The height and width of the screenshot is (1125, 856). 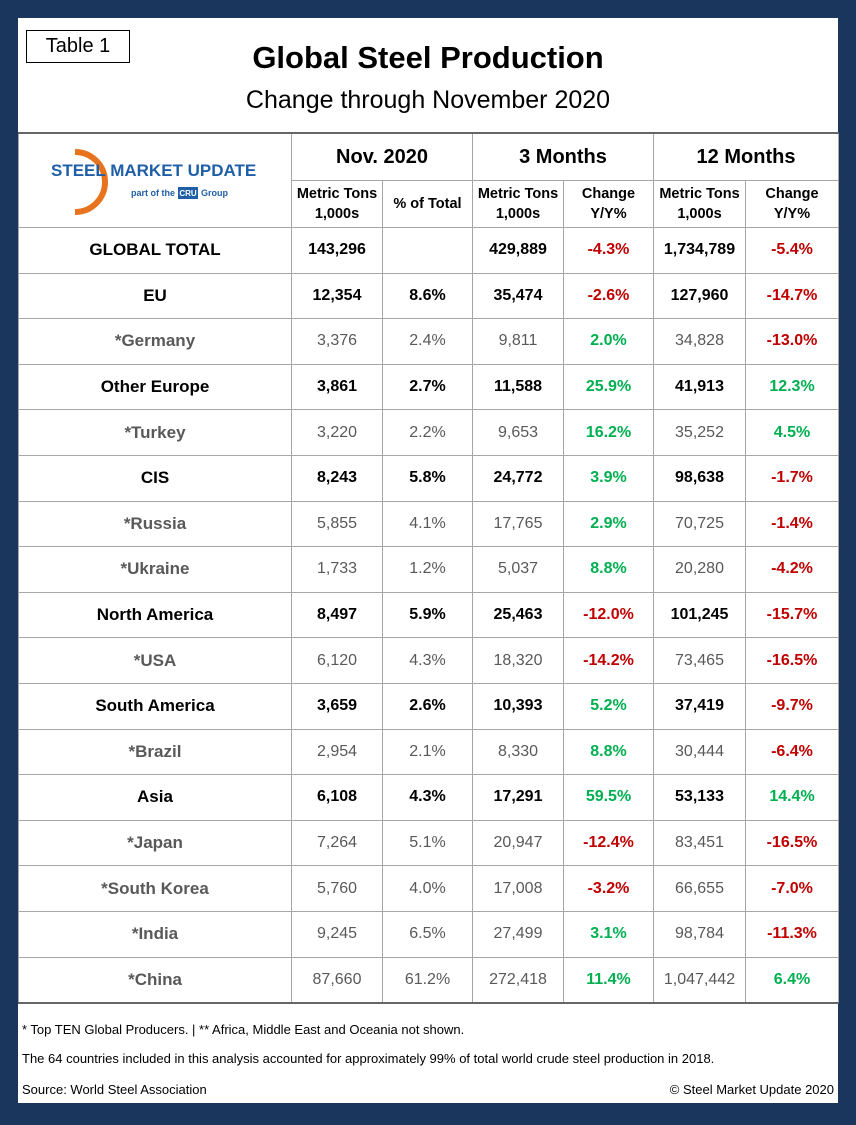 What do you see at coordinates (699, 706) in the screenshot?
I see `cell: 37,419` at bounding box center [699, 706].